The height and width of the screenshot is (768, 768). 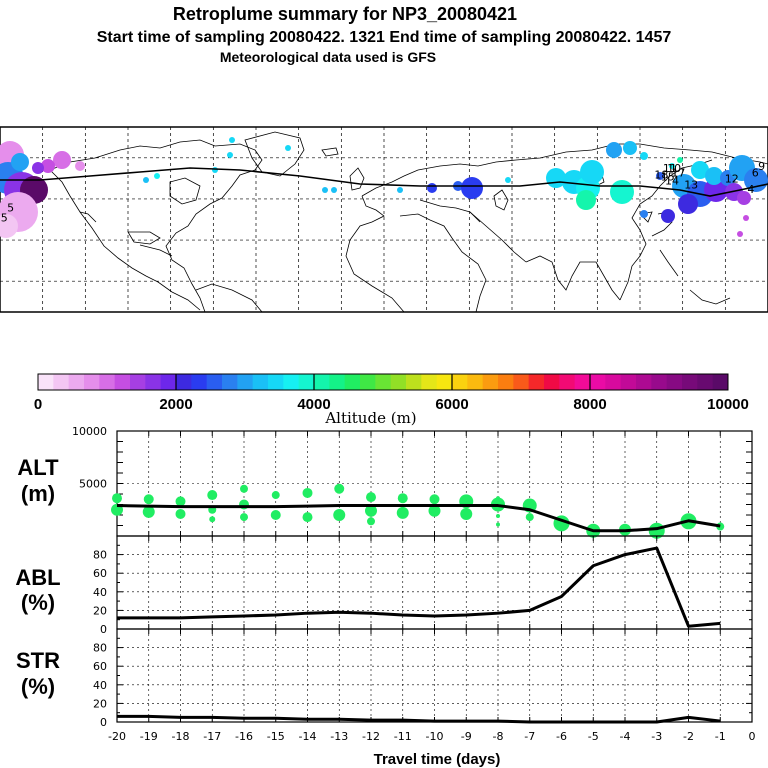 I want to click on x-tick-label: -2, so click(x=688, y=736).